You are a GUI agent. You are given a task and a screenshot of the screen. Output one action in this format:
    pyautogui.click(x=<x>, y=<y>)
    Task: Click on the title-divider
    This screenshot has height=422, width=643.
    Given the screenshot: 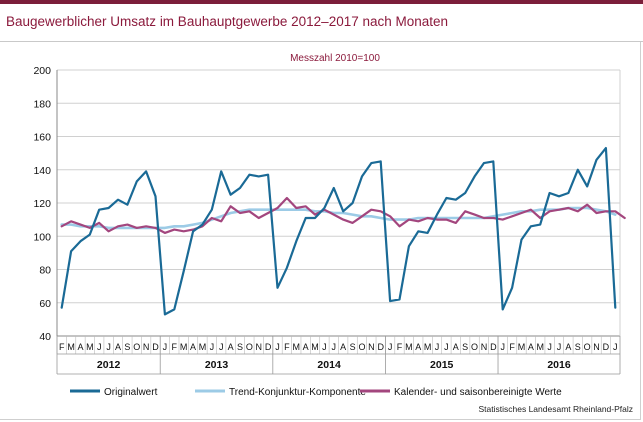 What is the action you would take?
    pyautogui.click(x=321, y=41)
    